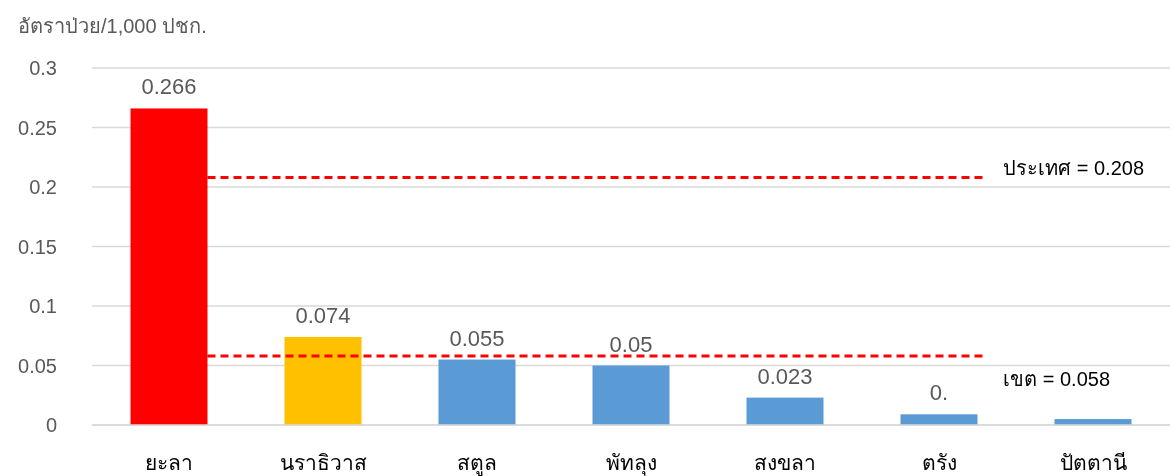  I want to click on data-label: 0.023, so click(785, 376).